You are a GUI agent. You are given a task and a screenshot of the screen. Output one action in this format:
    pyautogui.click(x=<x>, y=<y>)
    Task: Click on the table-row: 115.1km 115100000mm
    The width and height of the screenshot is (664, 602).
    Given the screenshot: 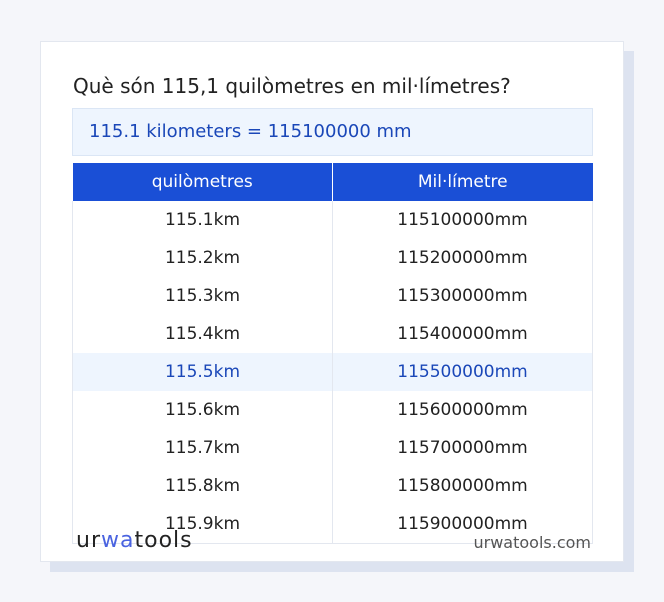 What is the action you would take?
    pyautogui.click(x=332, y=220)
    